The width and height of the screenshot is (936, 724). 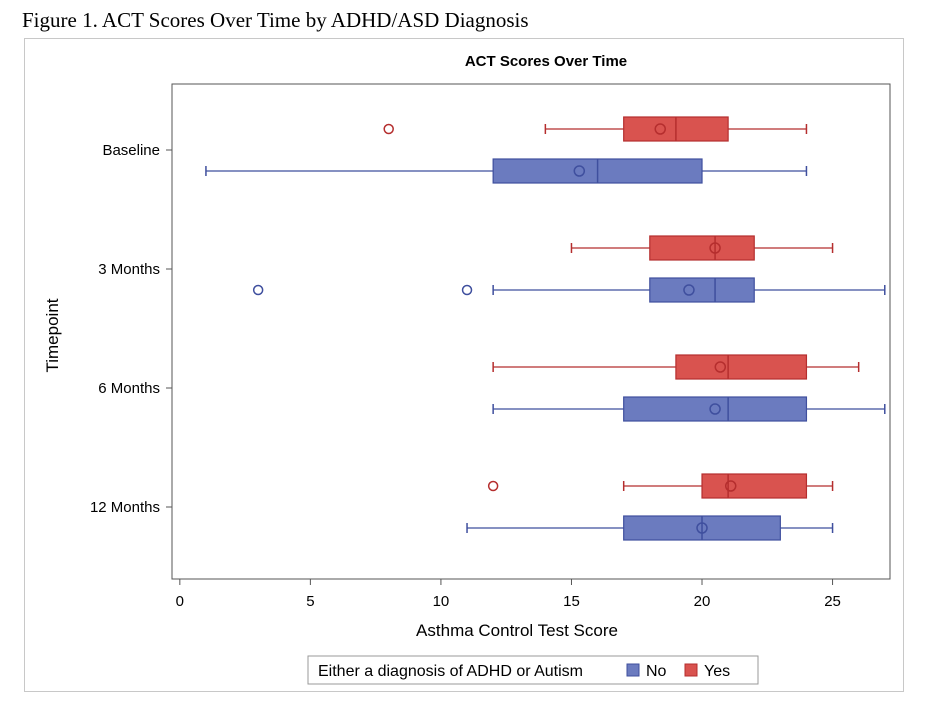 I want to click on y-tick-label: 12 Months, so click(x=125, y=507).